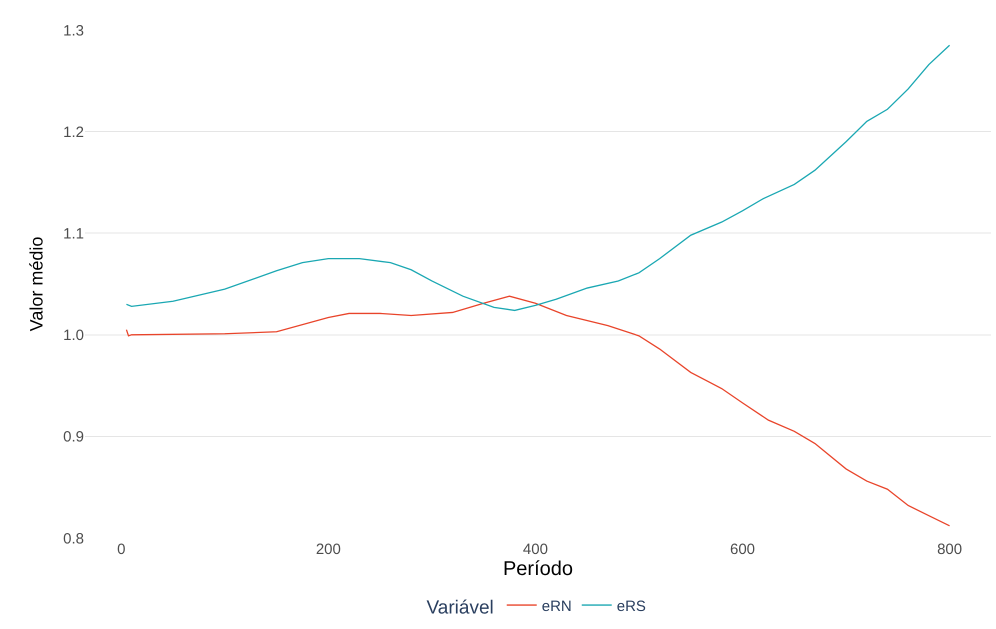  I want to click on x-tick-label: 0, so click(121, 549).